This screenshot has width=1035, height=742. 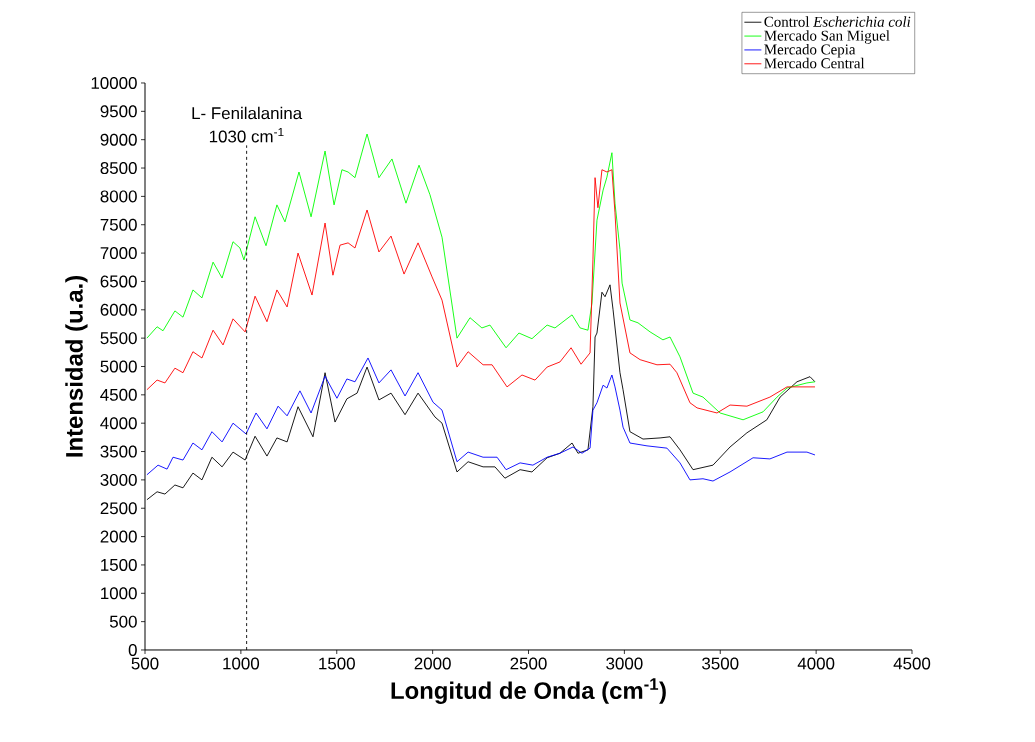 What do you see at coordinates (528, 691) in the screenshot?
I see `x-axis-title: Longitud de Onda (cm$^{-1}$)` at bounding box center [528, 691].